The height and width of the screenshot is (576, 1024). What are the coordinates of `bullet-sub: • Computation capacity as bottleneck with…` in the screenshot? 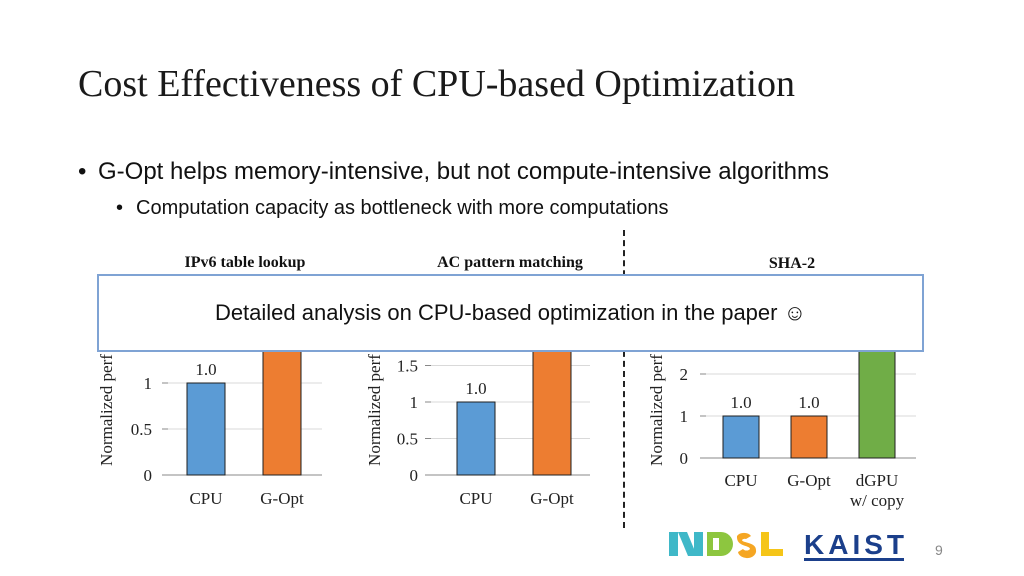 It's located at (392, 208).